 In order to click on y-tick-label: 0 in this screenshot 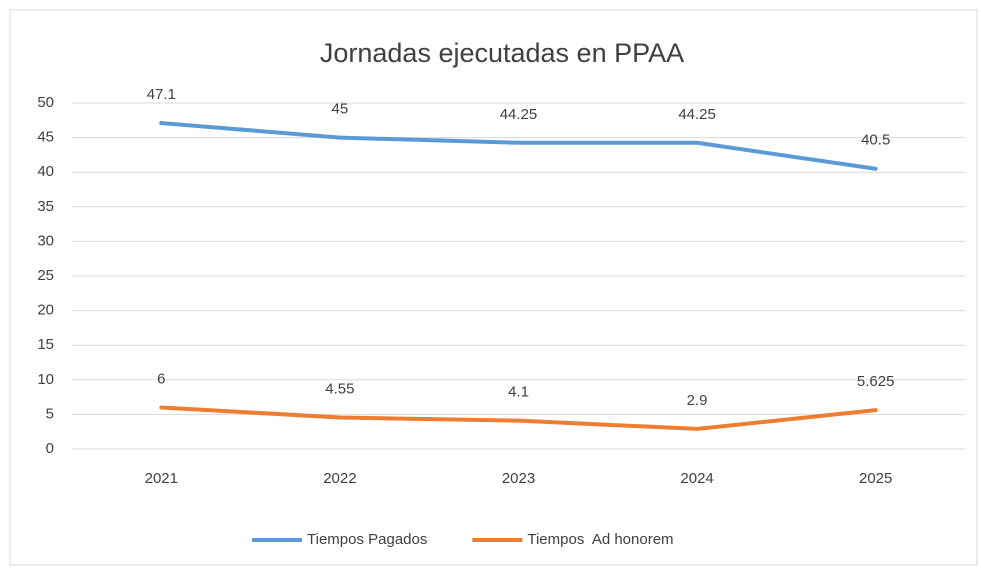, I will do `click(50, 448)`.